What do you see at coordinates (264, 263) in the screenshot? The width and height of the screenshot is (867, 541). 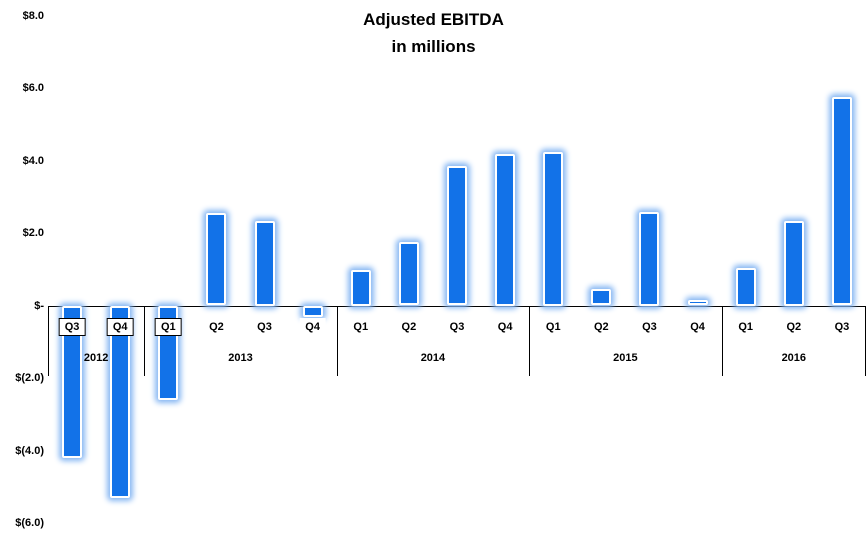 I see `bar-2013-Q3` at bounding box center [264, 263].